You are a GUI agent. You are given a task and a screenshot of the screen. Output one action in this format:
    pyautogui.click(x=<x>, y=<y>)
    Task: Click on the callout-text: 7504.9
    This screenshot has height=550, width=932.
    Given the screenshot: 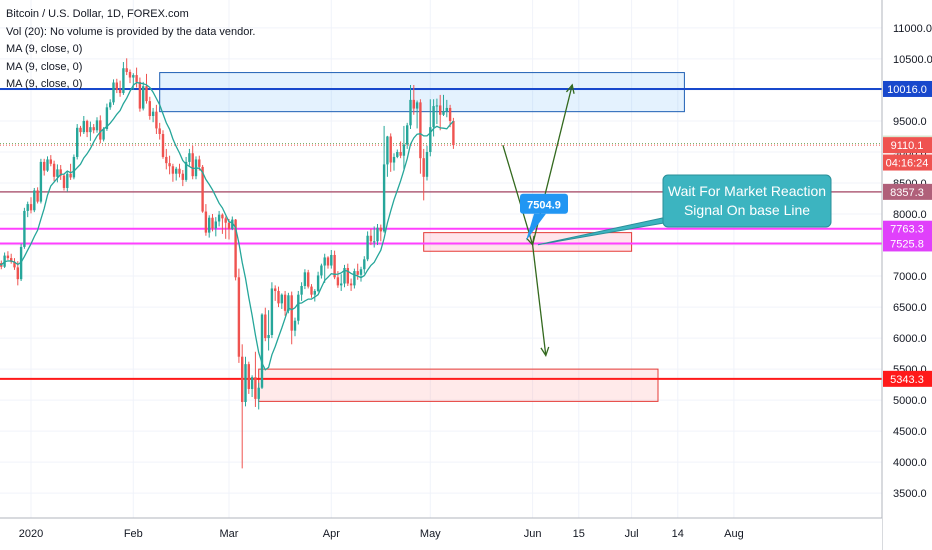 What is the action you would take?
    pyautogui.click(x=544, y=206)
    